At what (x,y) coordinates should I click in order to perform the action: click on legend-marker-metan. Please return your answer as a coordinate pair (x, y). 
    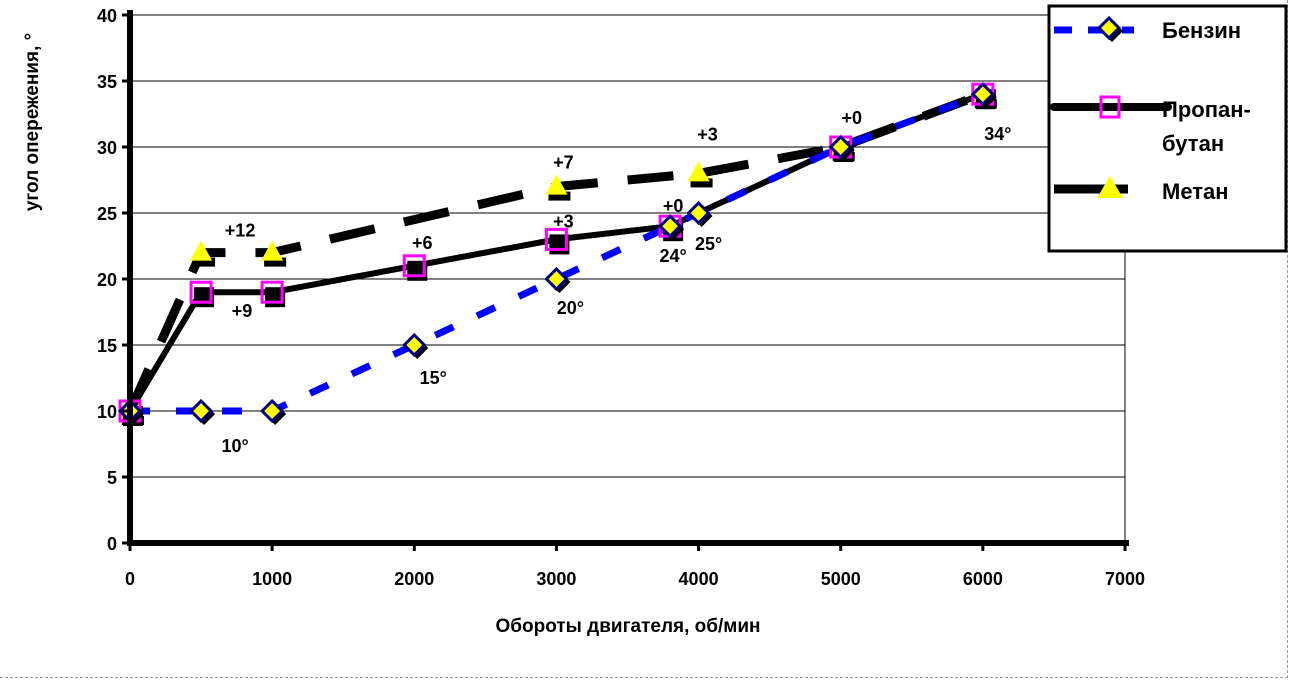
    Looking at the image, I should click on (1110, 187).